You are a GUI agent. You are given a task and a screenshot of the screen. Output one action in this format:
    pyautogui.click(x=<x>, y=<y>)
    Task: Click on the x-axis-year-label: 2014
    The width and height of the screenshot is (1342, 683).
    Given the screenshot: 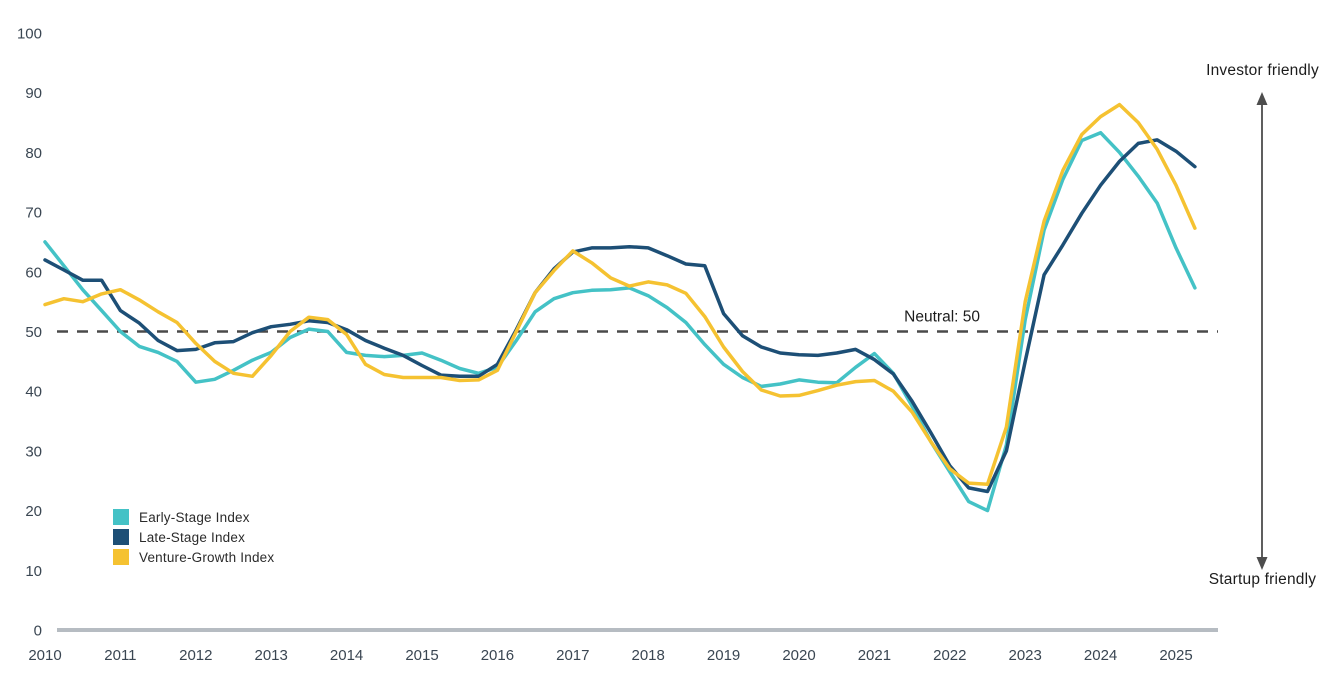 What is the action you would take?
    pyautogui.click(x=346, y=655)
    